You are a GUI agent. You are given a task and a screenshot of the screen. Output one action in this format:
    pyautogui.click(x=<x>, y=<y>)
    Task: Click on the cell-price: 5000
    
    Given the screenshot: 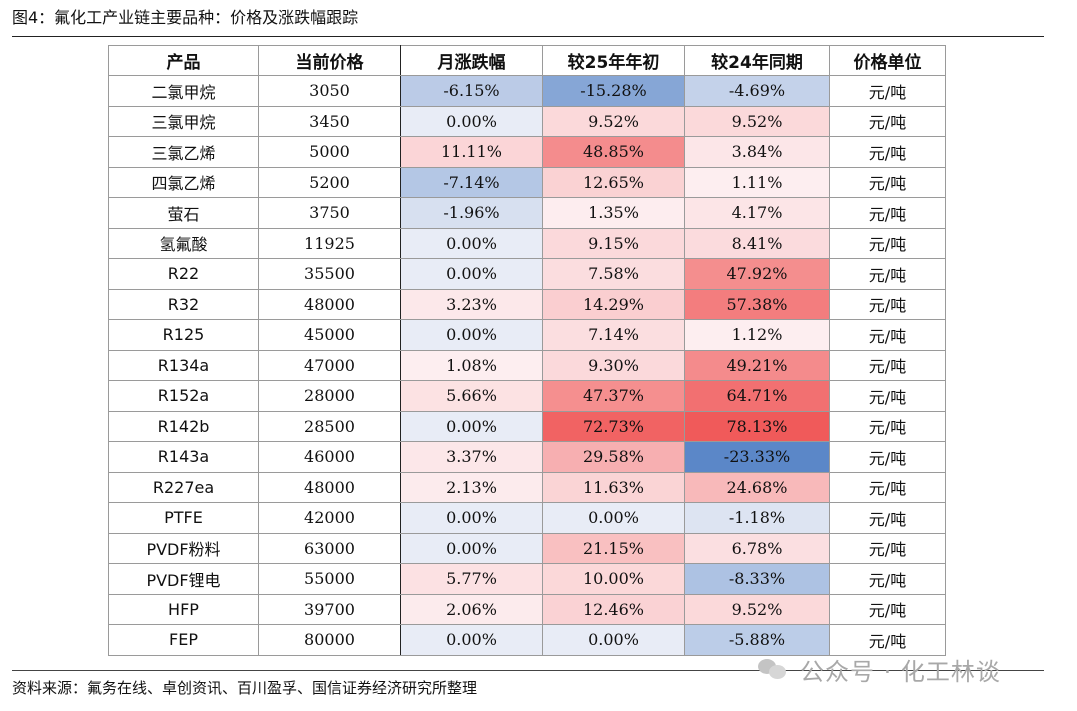 What is the action you would take?
    pyautogui.click(x=329, y=152)
    